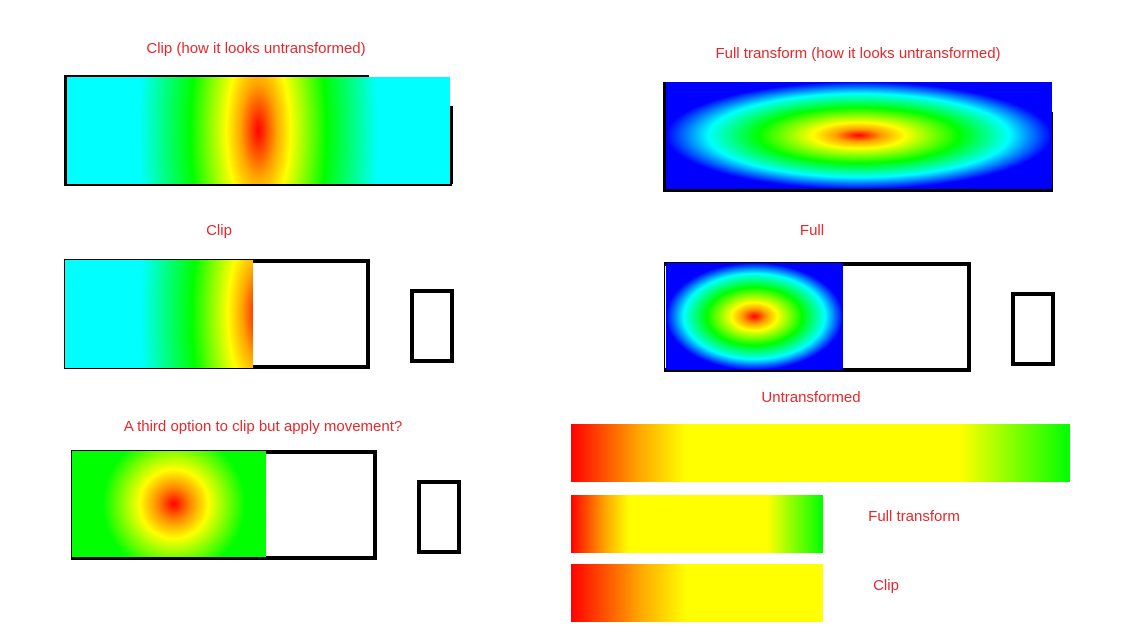  Describe the element at coordinates (811, 397) in the screenshot. I see `label-untransformed: Untransformed` at that location.